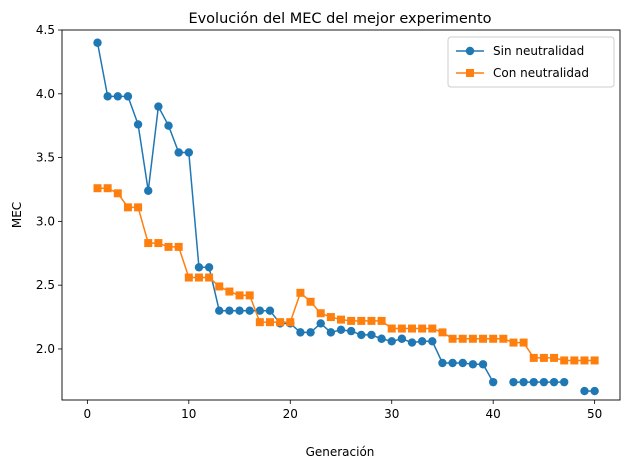 This screenshot has height=470, width=630. What do you see at coordinates (17, 215) in the screenshot?
I see `y-axis-label: MEC` at bounding box center [17, 215].